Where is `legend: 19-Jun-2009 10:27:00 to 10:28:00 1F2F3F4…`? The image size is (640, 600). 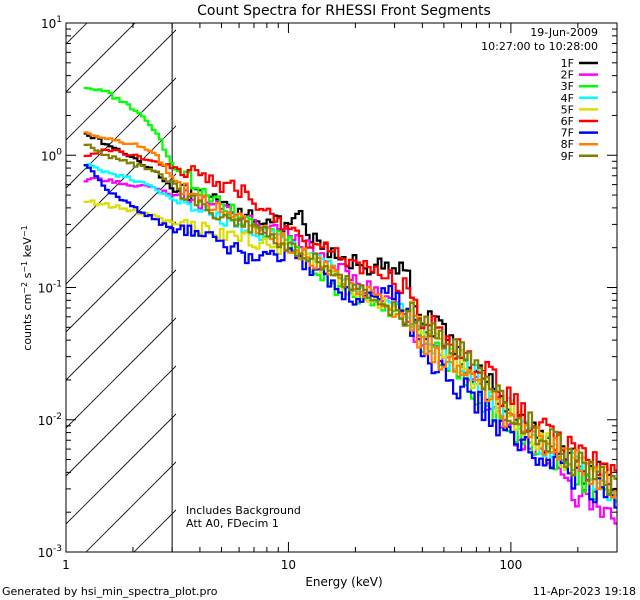 legend: 19-Jun-2009 10:27:00 to 10:28:00 1F2F3F4… is located at coordinates (539, 94).